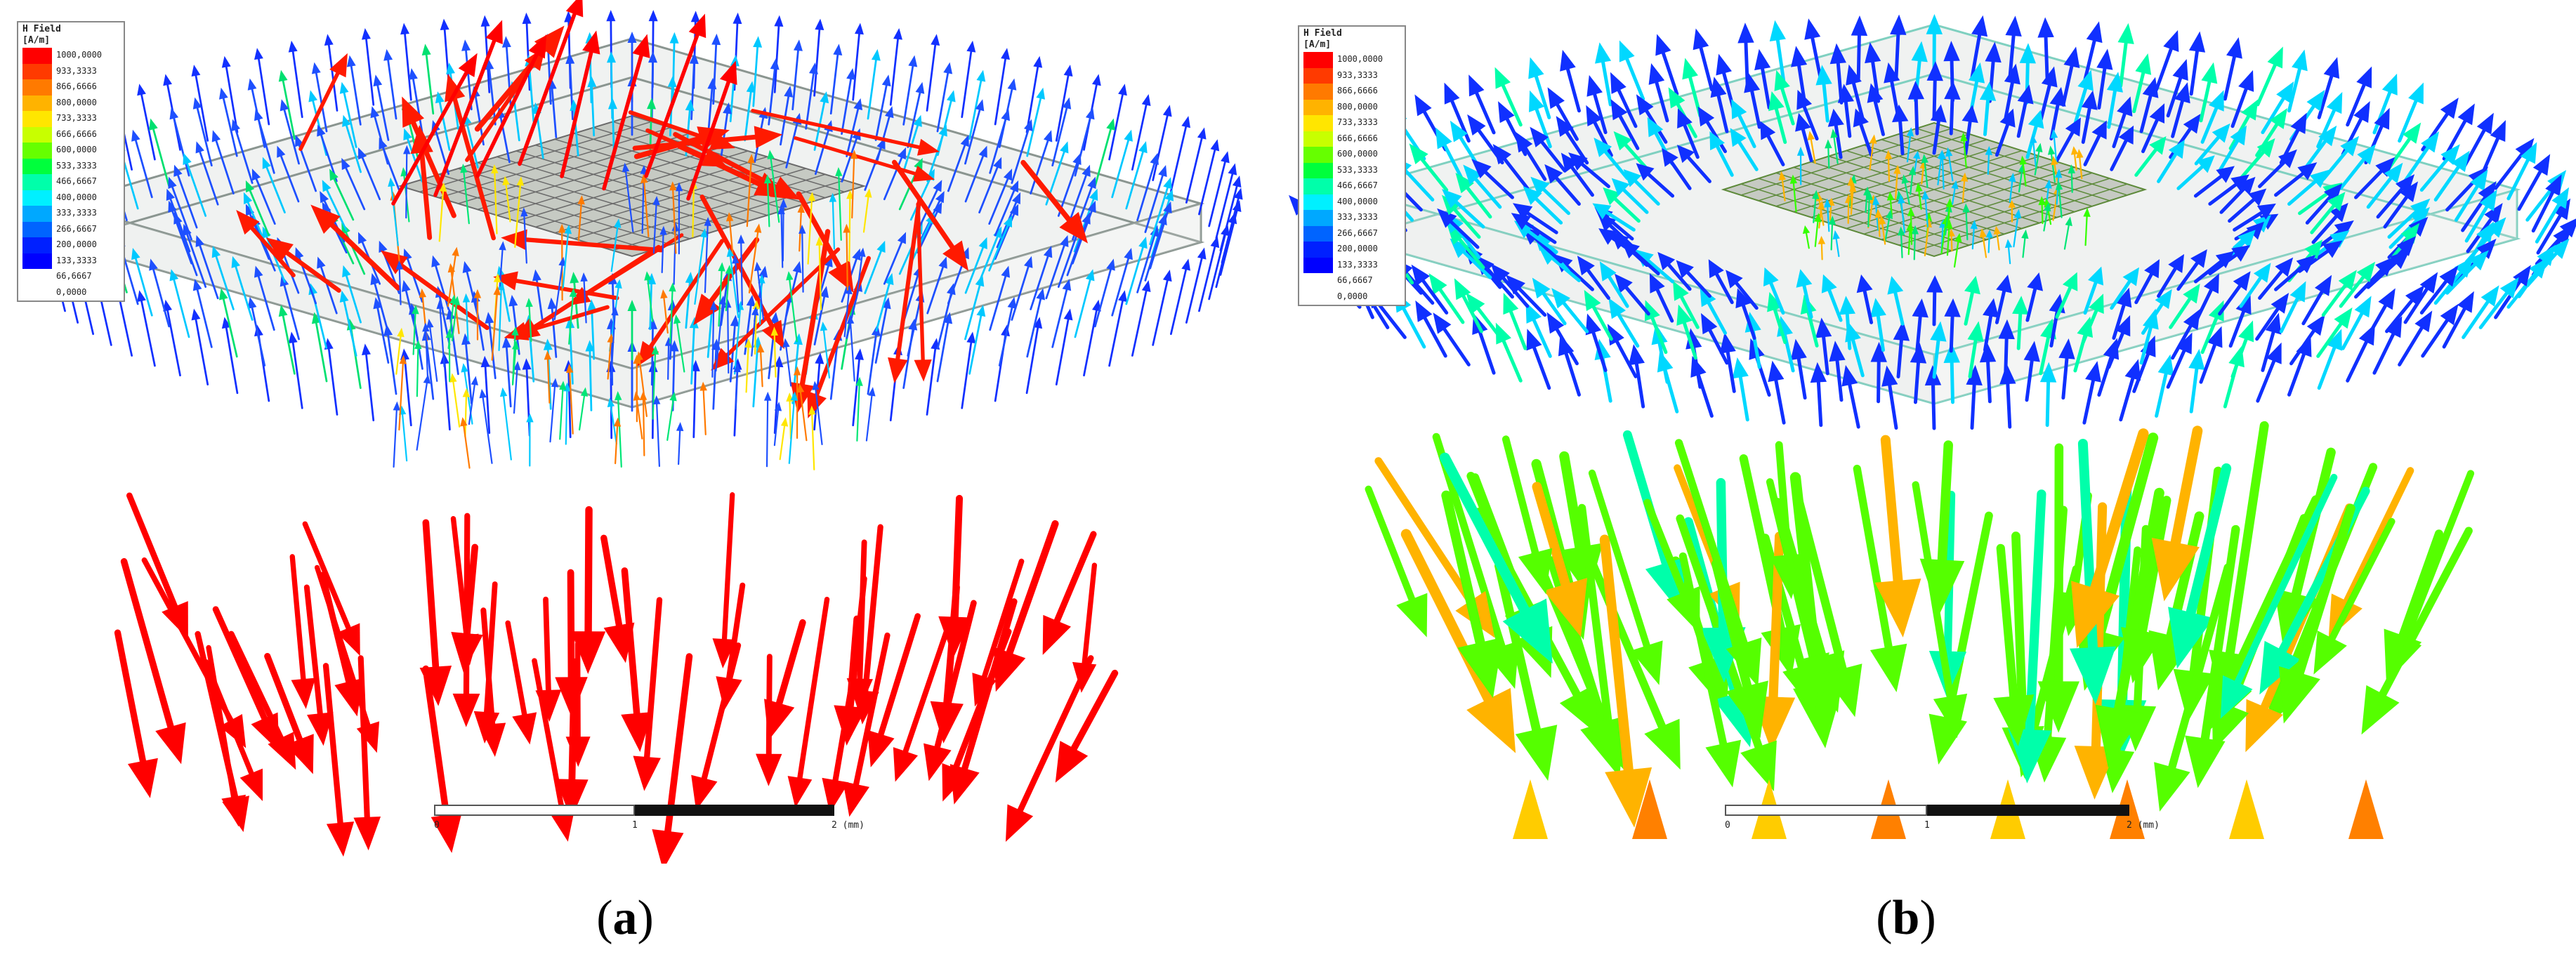  Describe the element at coordinates (1357, 249) in the screenshot. I see `legend-value: 200,0000` at that location.